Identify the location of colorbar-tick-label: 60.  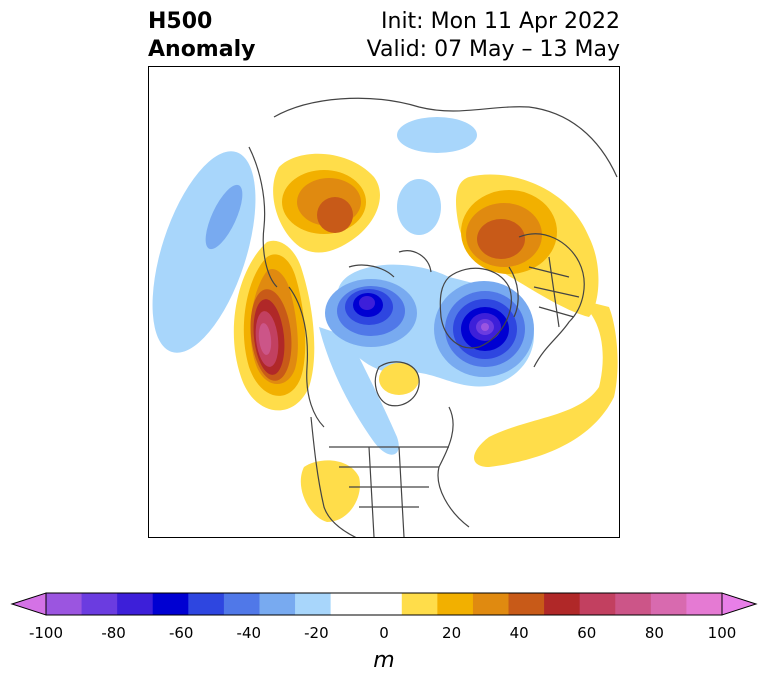
(587, 633).